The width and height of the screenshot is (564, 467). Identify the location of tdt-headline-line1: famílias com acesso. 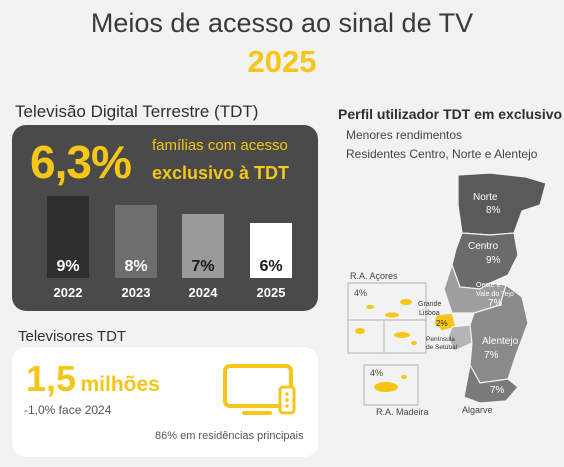
(220, 145).